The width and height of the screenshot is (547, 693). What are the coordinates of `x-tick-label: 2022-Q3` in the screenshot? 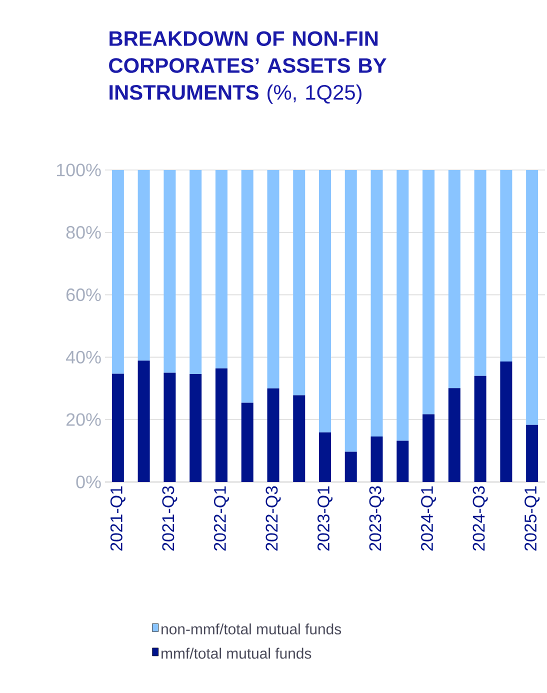 It's located at (273, 518).